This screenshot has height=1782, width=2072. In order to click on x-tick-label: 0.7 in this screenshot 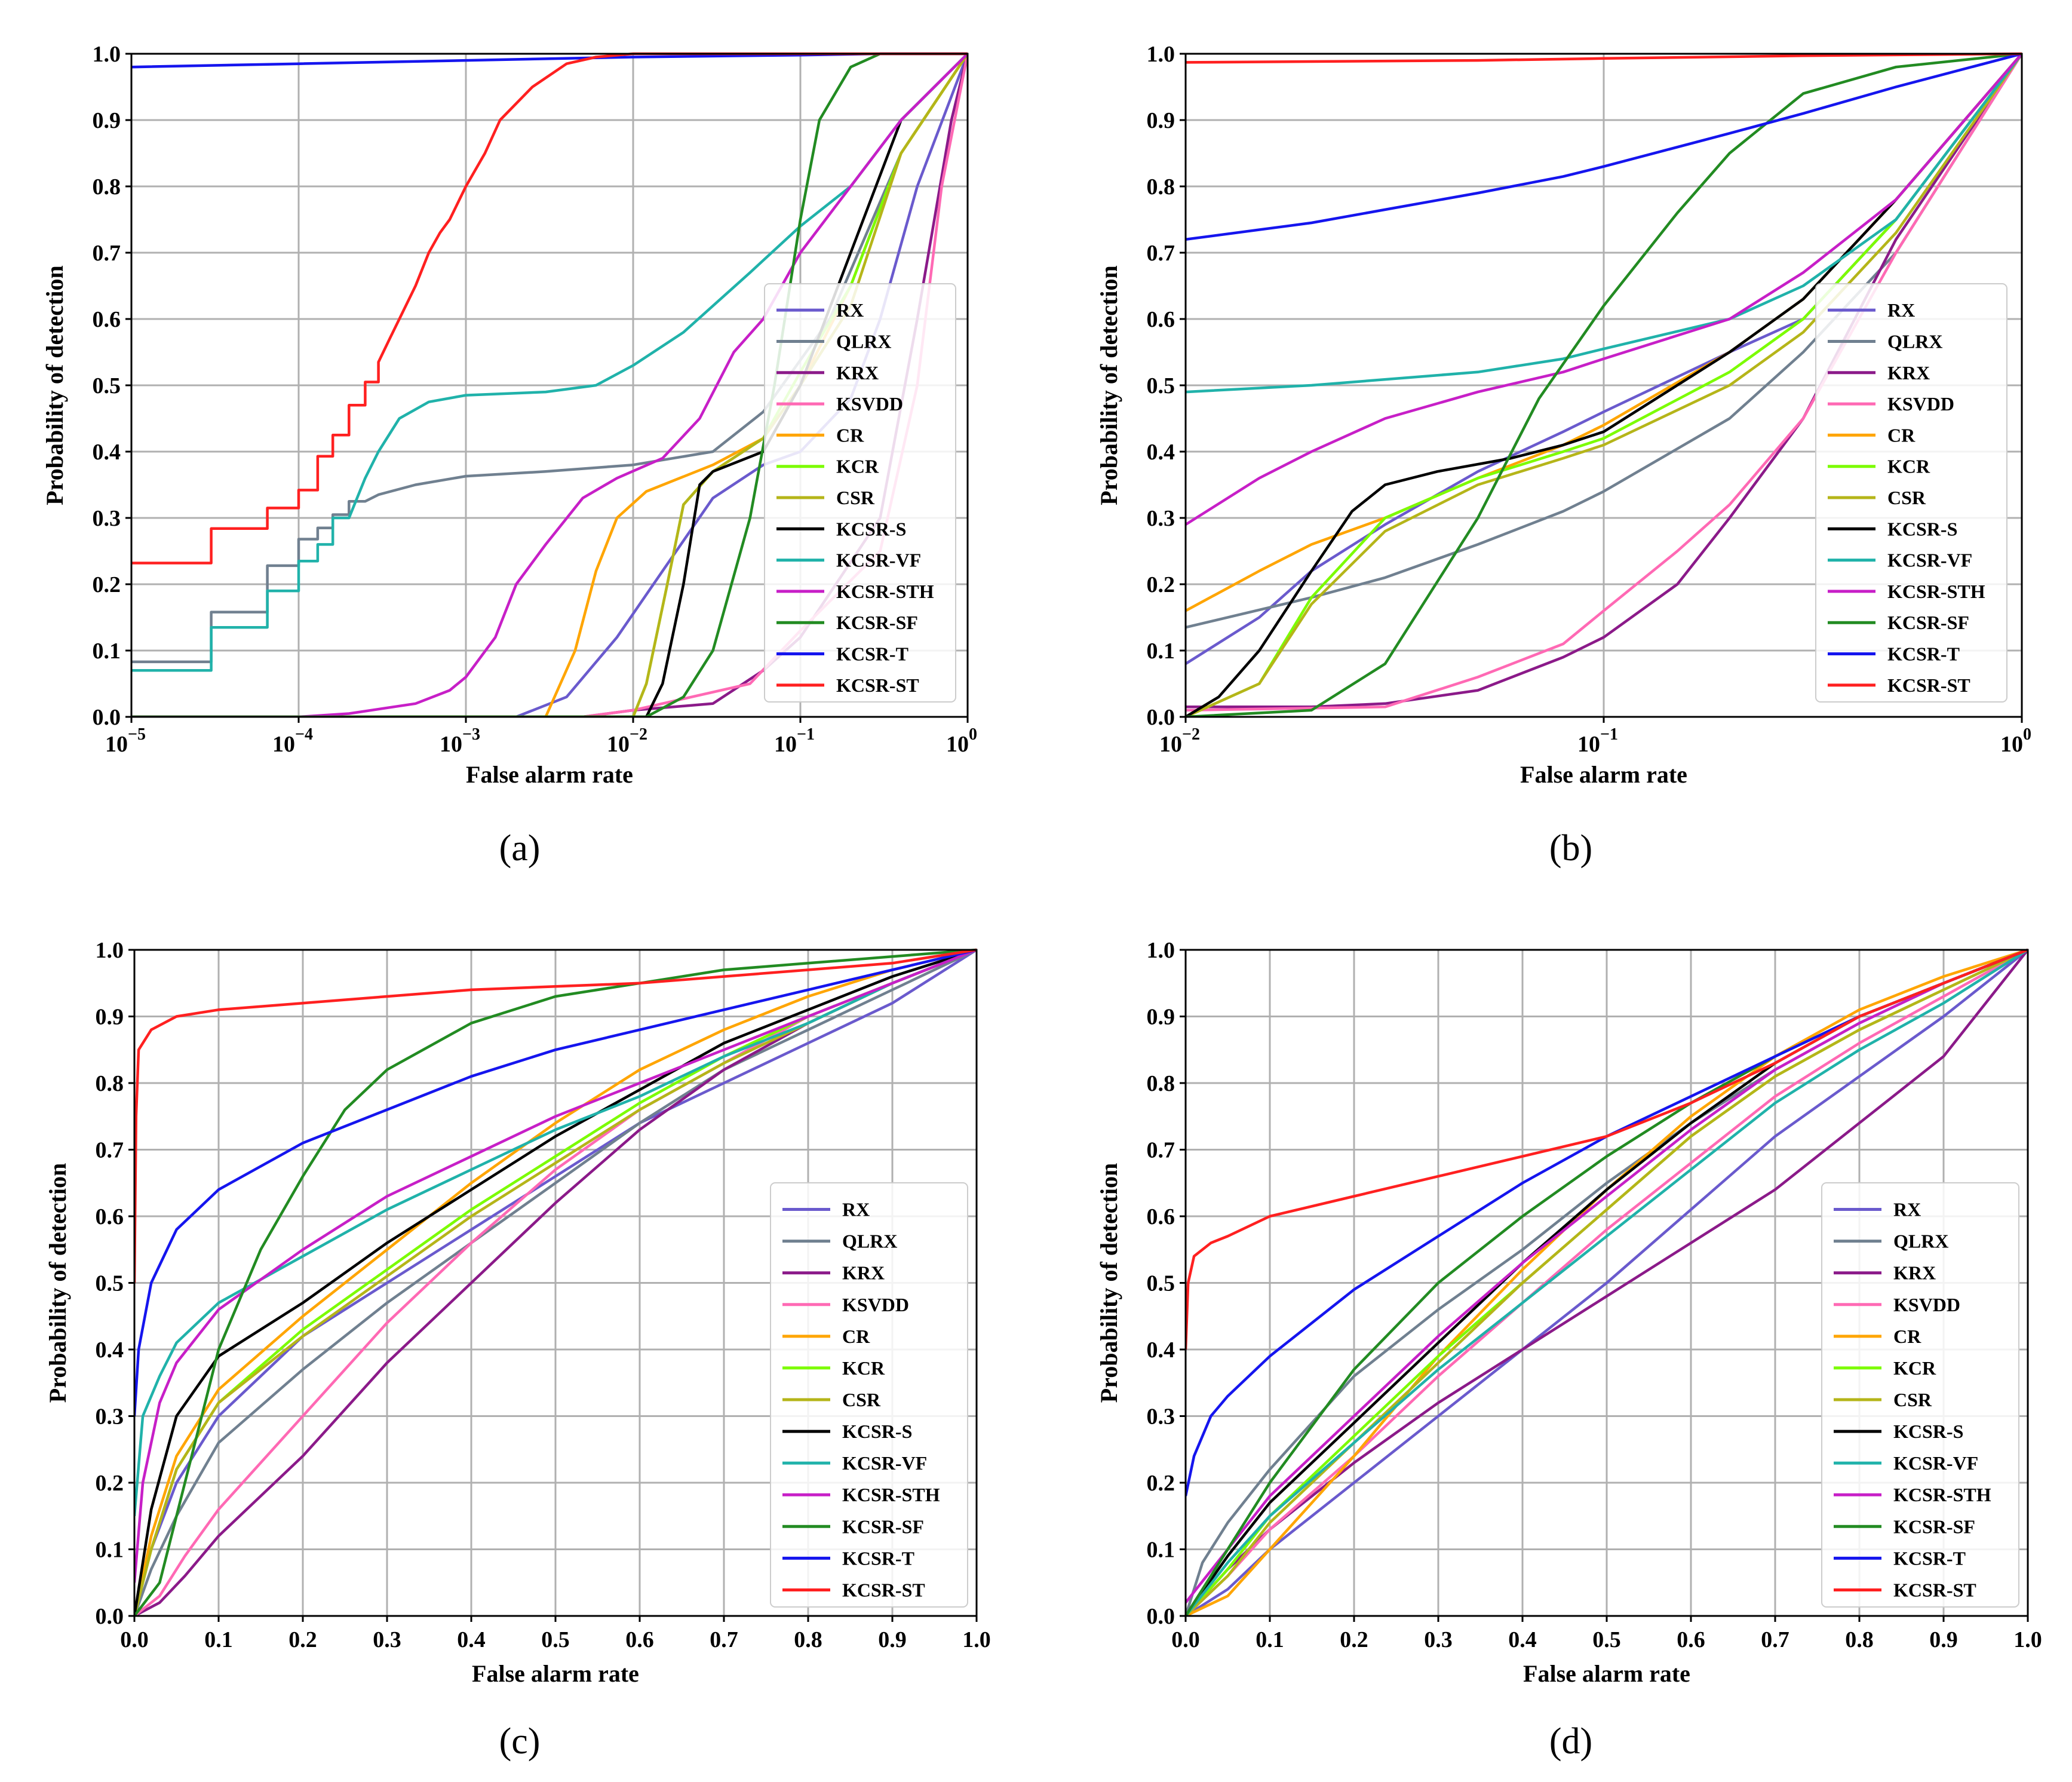, I will do `click(724, 1639)`.